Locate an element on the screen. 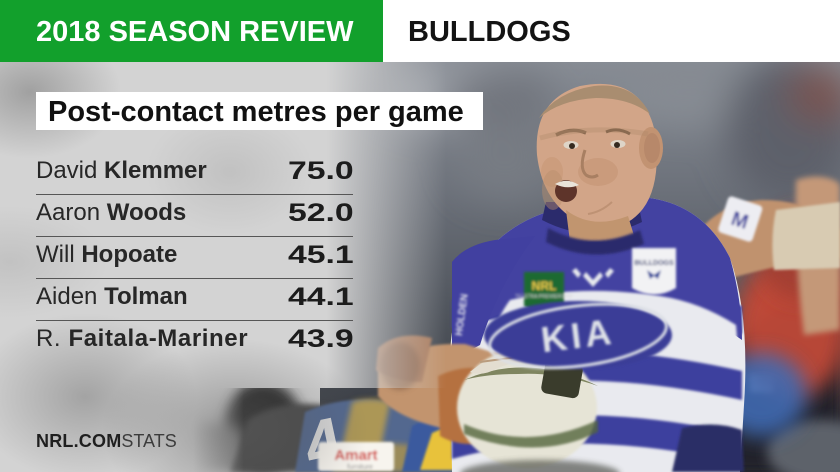  svg-text: TELSTRA PREMIERSHIP is located at coordinates (544, 297).